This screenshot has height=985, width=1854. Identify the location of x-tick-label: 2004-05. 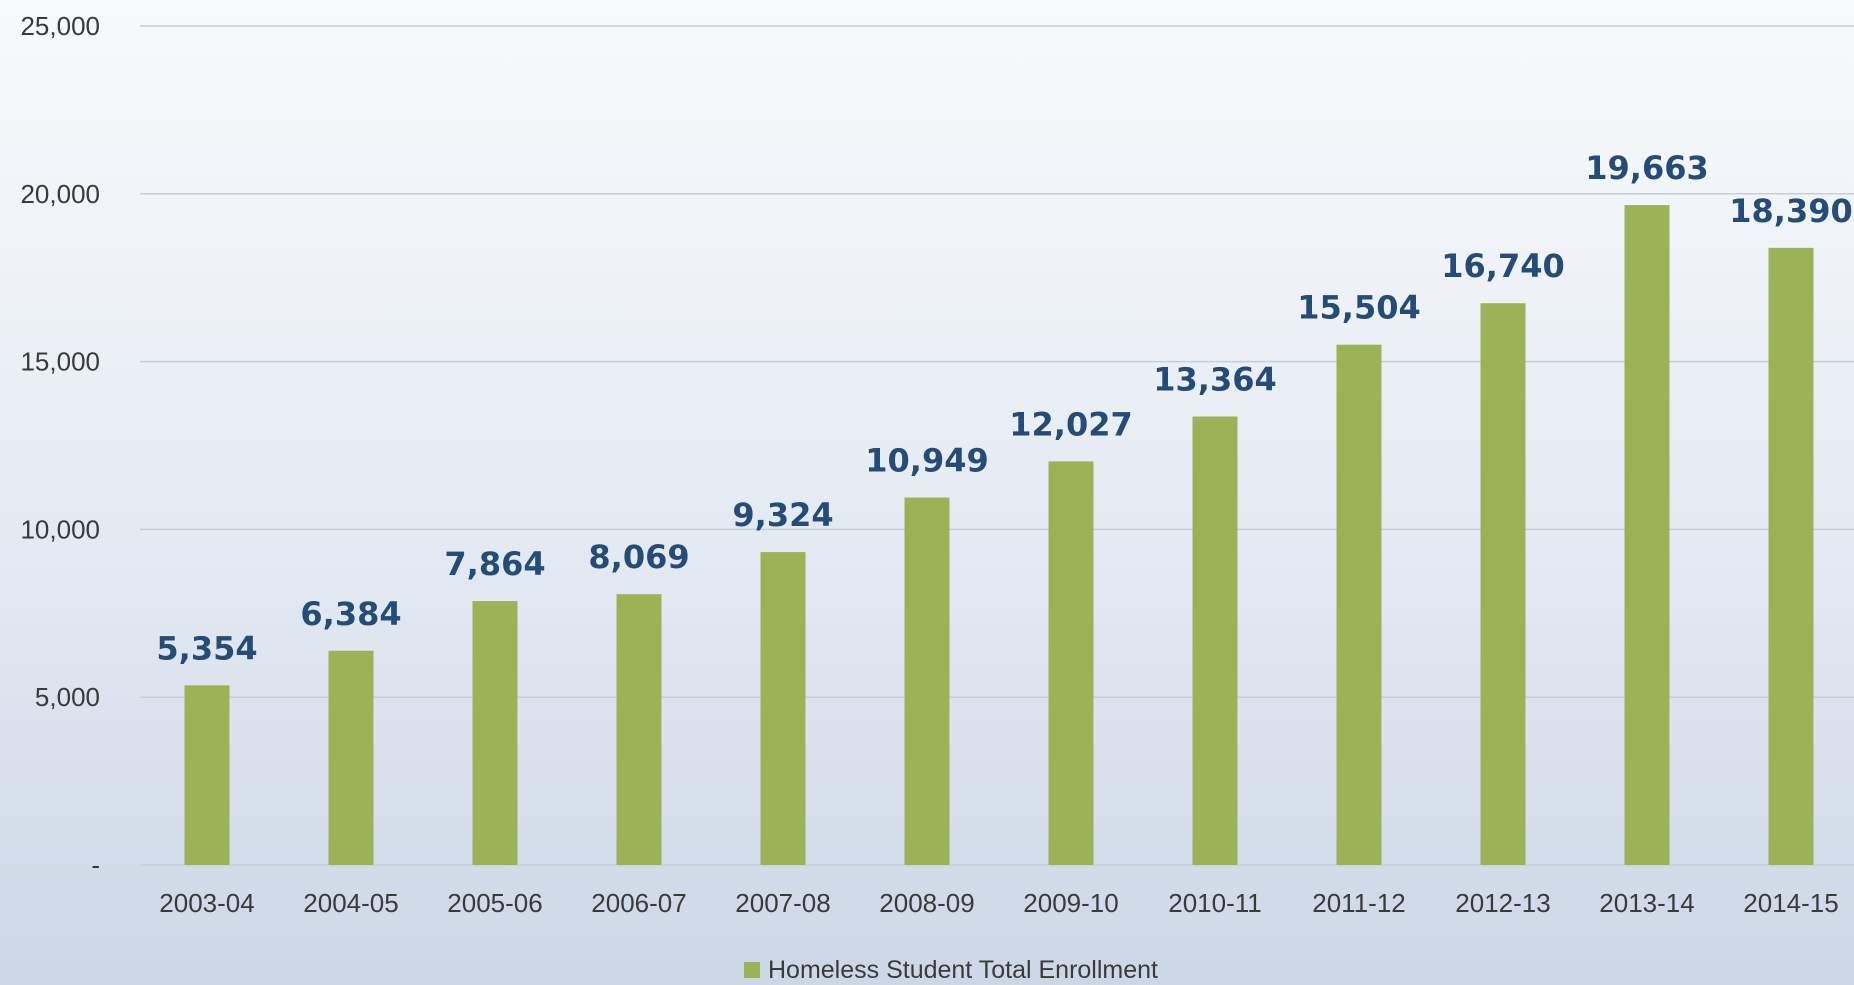
(350, 903).